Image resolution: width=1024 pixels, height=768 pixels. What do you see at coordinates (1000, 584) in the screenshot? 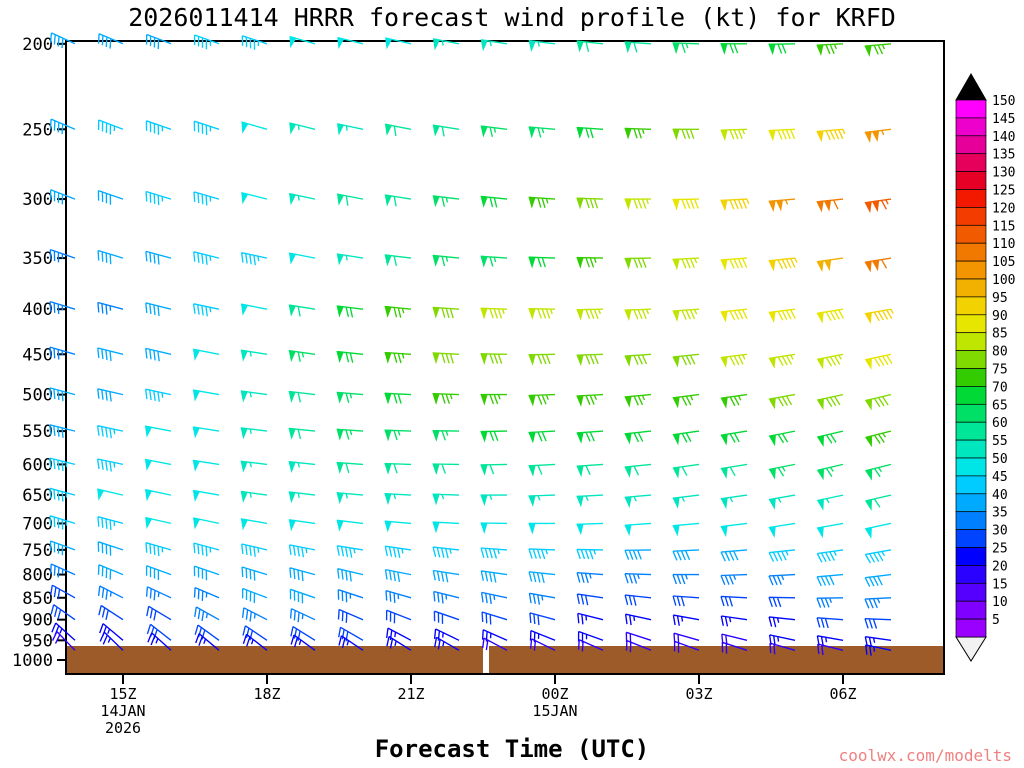
I see `svg-text: 15` at bounding box center [1000, 584].